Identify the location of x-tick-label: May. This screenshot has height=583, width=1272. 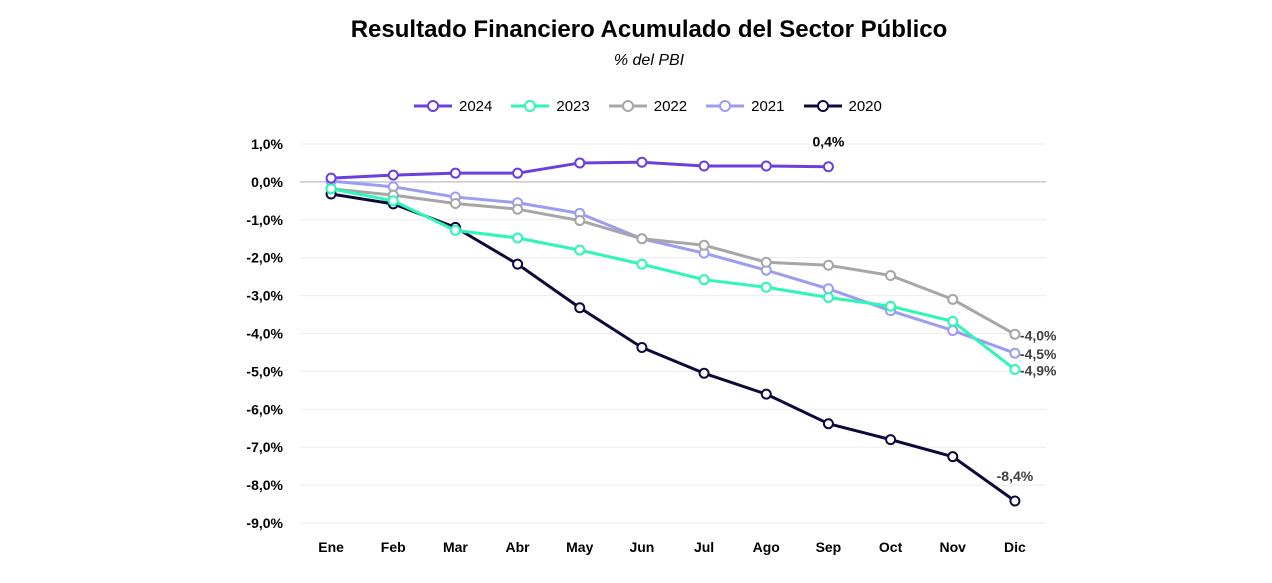
(579, 547).